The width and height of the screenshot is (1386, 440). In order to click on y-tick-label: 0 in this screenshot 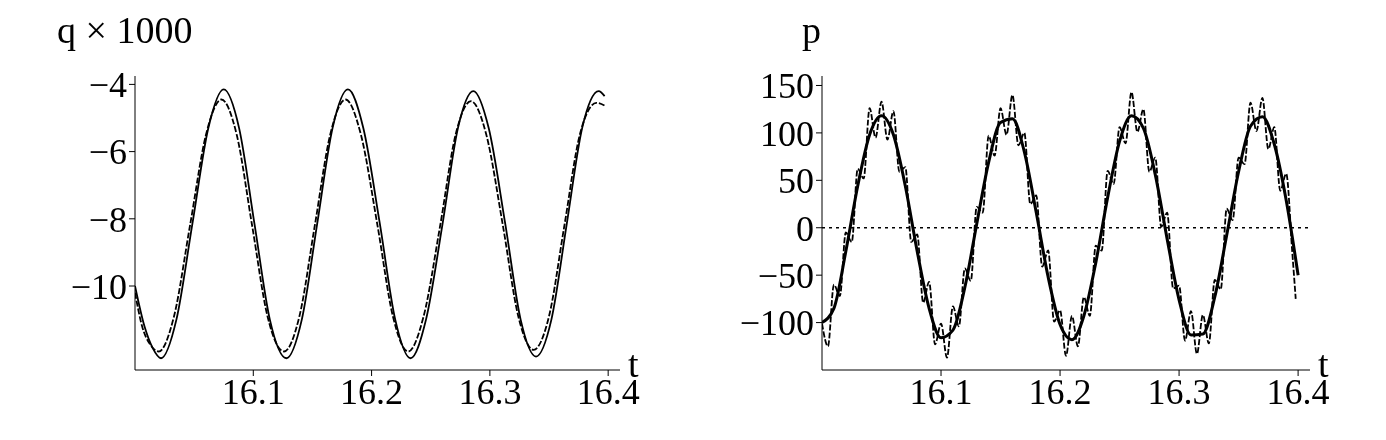, I will do `click(805, 228)`.